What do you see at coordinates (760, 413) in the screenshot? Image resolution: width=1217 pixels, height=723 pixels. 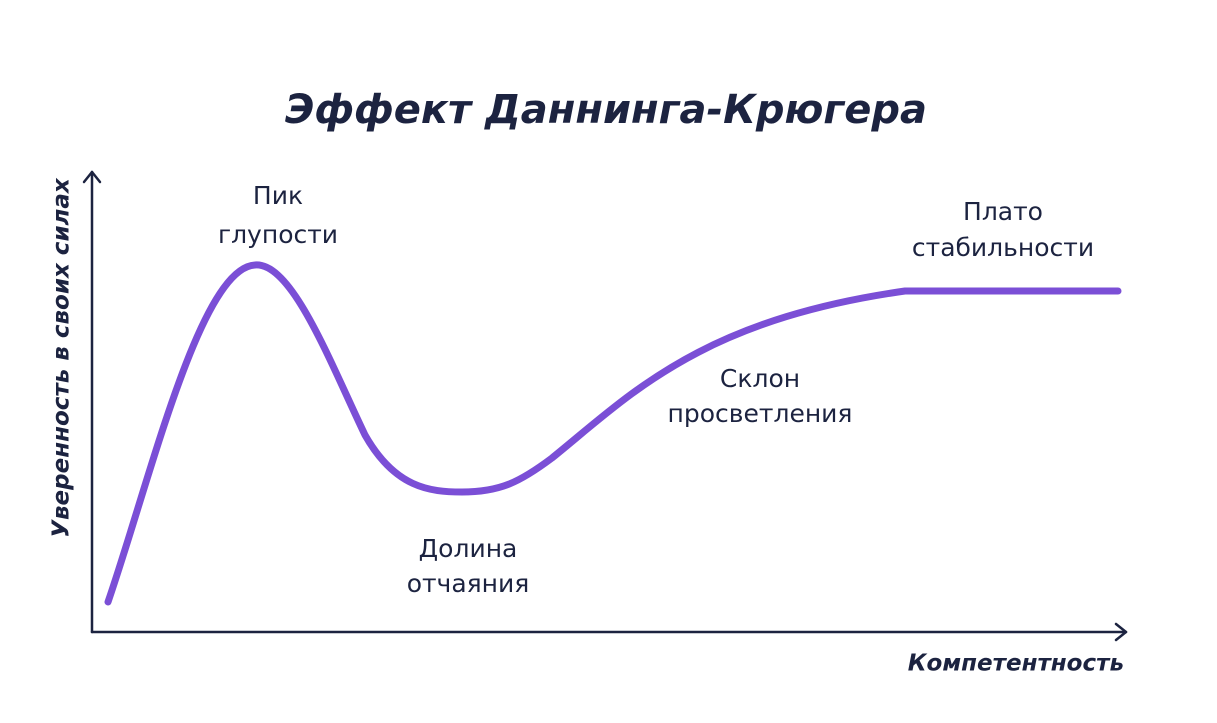 I see `annotation-line: просветления` at bounding box center [760, 413].